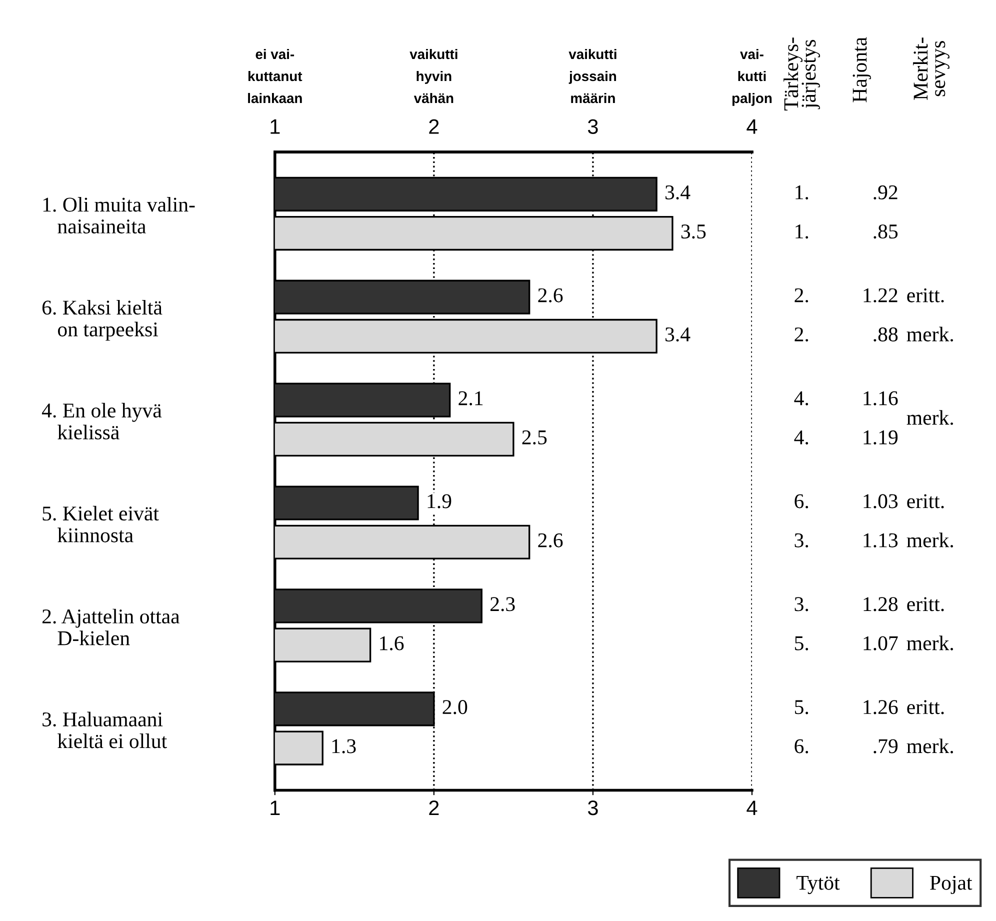 The width and height of the screenshot is (996, 921). What do you see at coordinates (881, 707) in the screenshot?
I see `text: 1.26` at bounding box center [881, 707].